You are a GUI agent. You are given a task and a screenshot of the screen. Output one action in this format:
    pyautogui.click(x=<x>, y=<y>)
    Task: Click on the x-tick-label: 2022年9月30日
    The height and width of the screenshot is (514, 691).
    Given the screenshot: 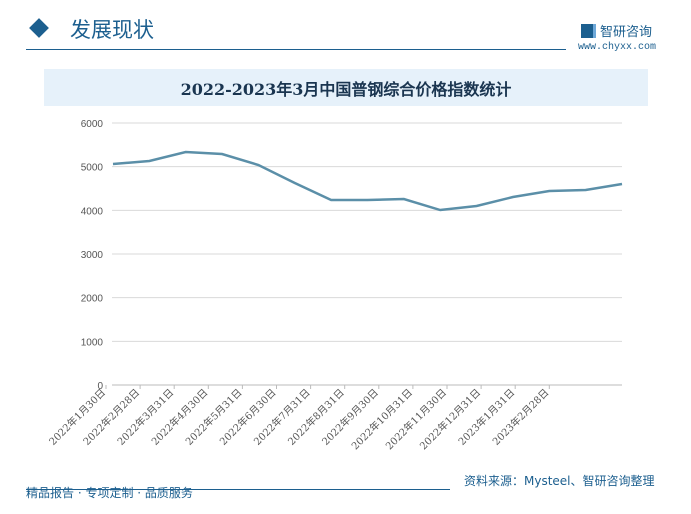 What is the action you would take?
    pyautogui.click(x=350, y=417)
    